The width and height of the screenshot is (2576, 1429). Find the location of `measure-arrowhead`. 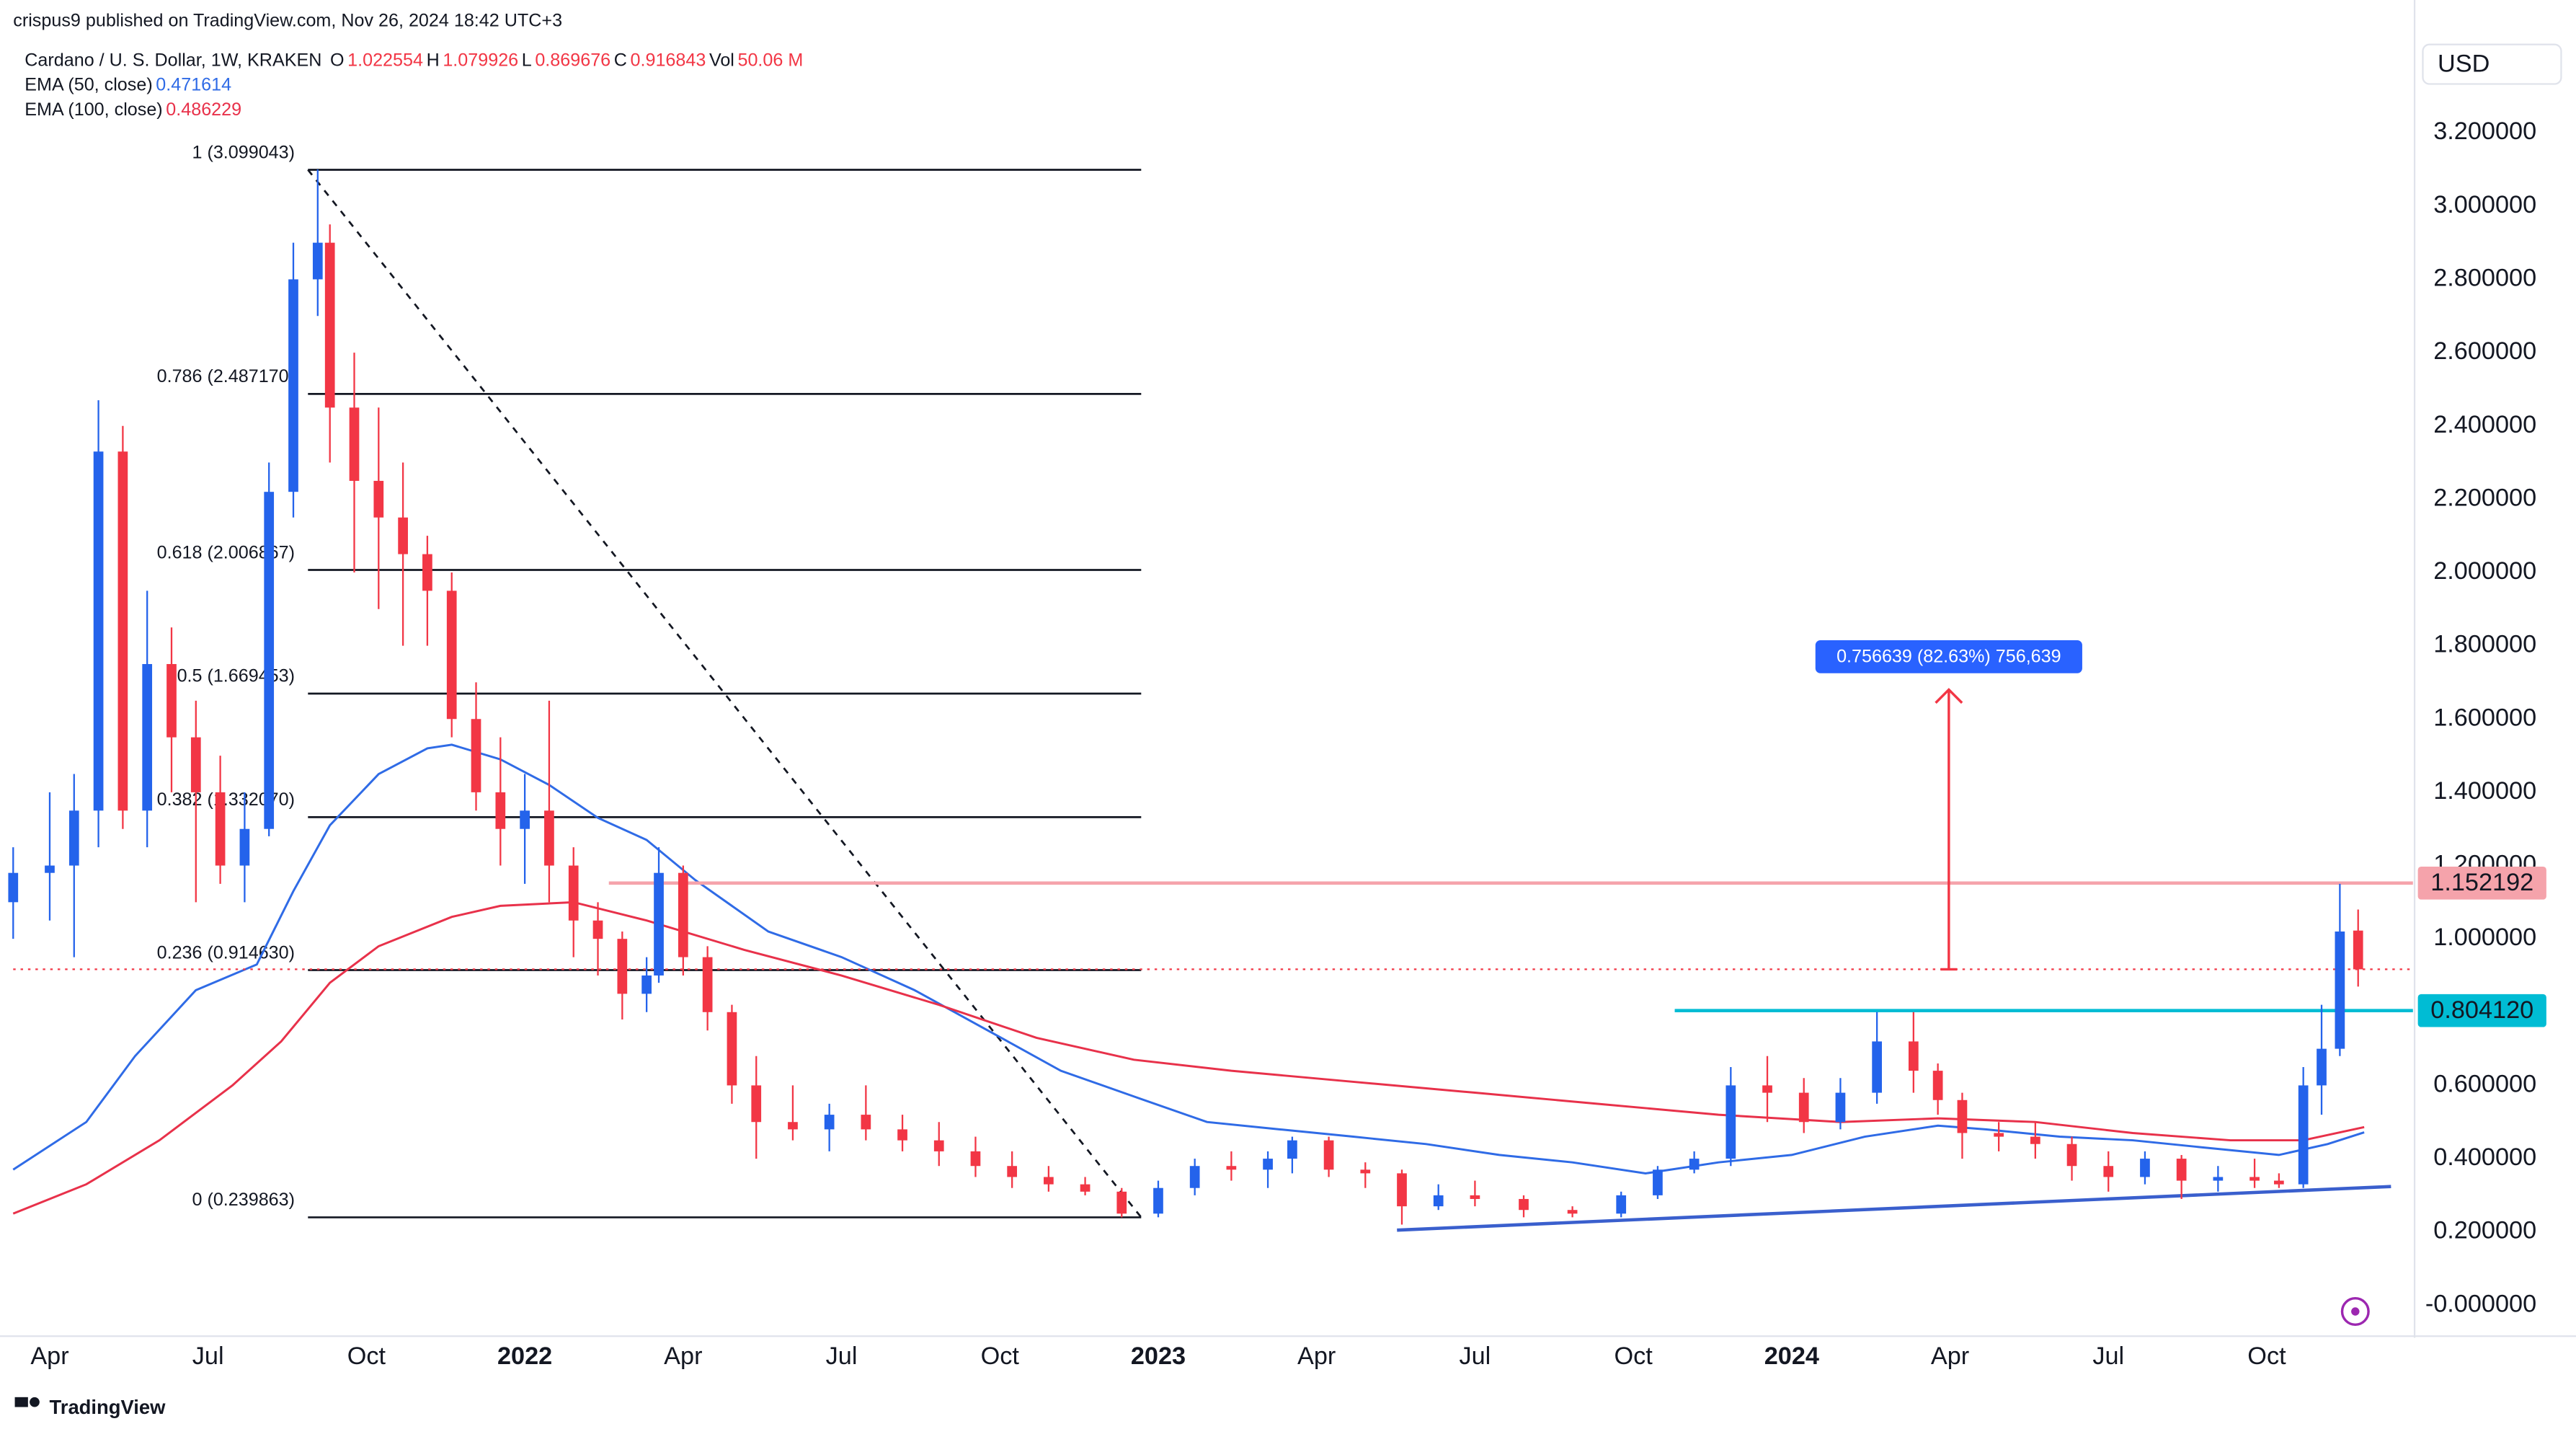

measure-arrowhead is located at coordinates (1949, 696).